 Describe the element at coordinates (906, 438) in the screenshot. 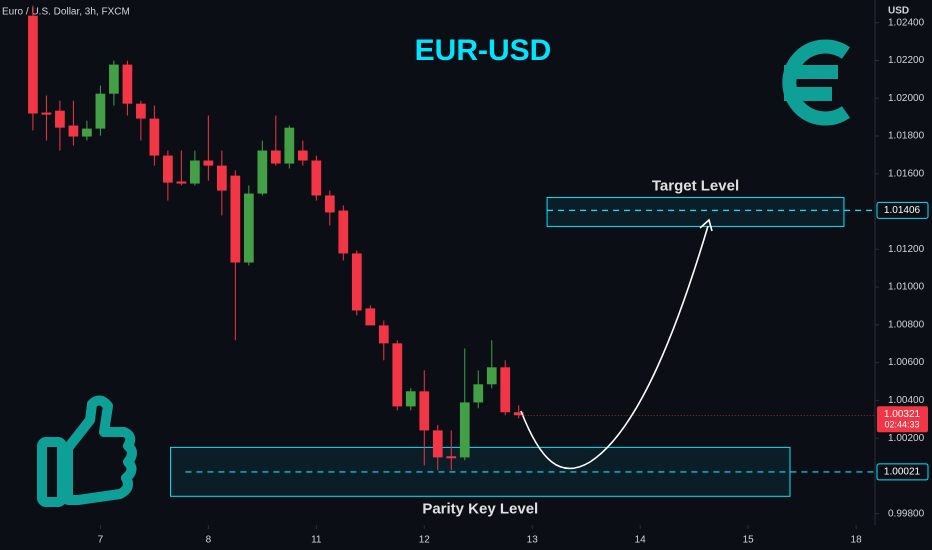

I see `y-tick-label: 1.00200` at that location.